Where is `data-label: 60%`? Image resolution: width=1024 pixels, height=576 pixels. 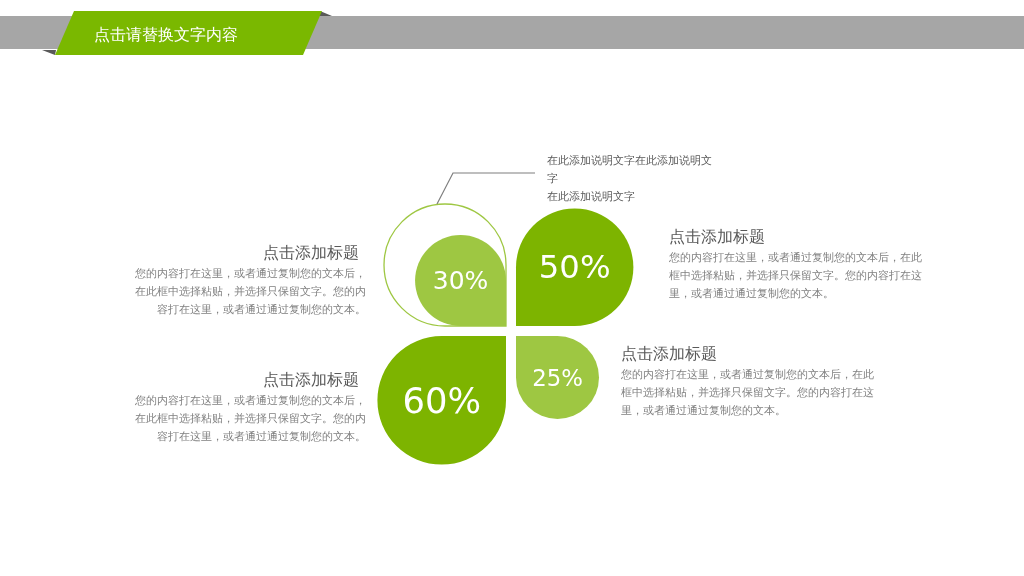
data-label: 60% is located at coordinates (442, 400).